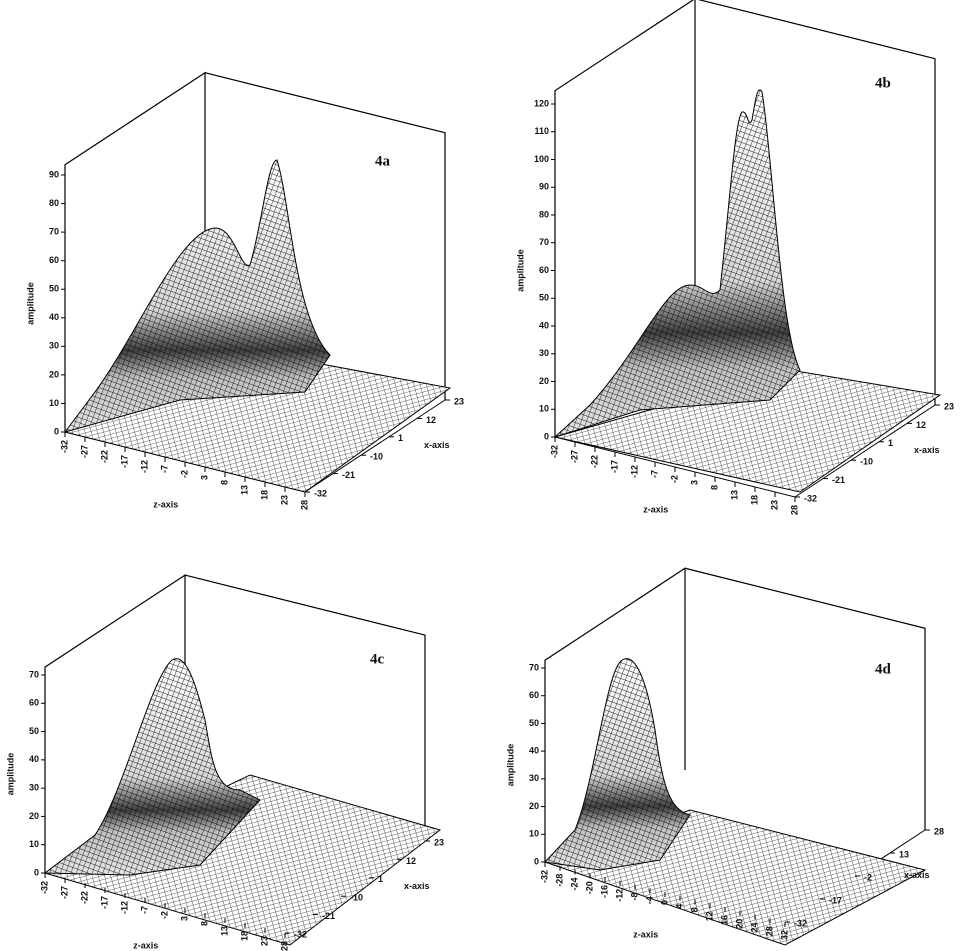 This screenshot has height=951, width=972. What do you see at coordinates (604, 891) in the screenshot?
I see `z-tick-label: -16` at bounding box center [604, 891].